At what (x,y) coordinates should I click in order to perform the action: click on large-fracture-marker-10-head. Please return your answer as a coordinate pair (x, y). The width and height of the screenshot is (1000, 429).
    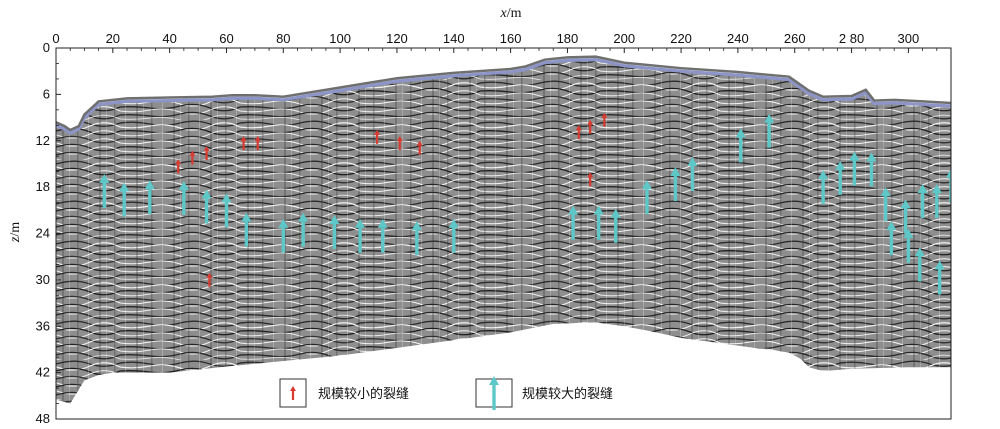
    Looking at the image, I should click on (360, 223).